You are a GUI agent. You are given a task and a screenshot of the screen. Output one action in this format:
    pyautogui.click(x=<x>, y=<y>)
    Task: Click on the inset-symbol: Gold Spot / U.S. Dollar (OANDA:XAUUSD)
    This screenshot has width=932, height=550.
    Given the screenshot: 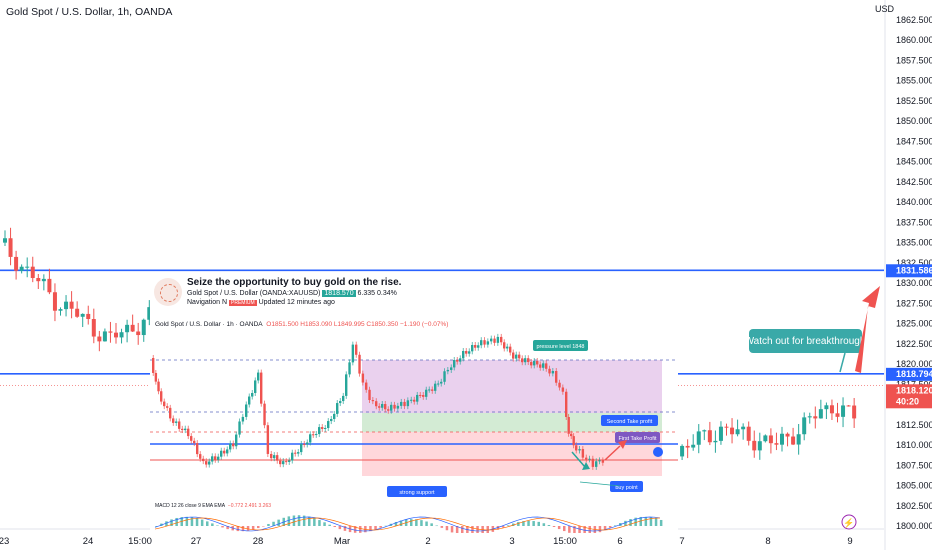 What is the action you would take?
    pyautogui.click(x=254, y=293)
    